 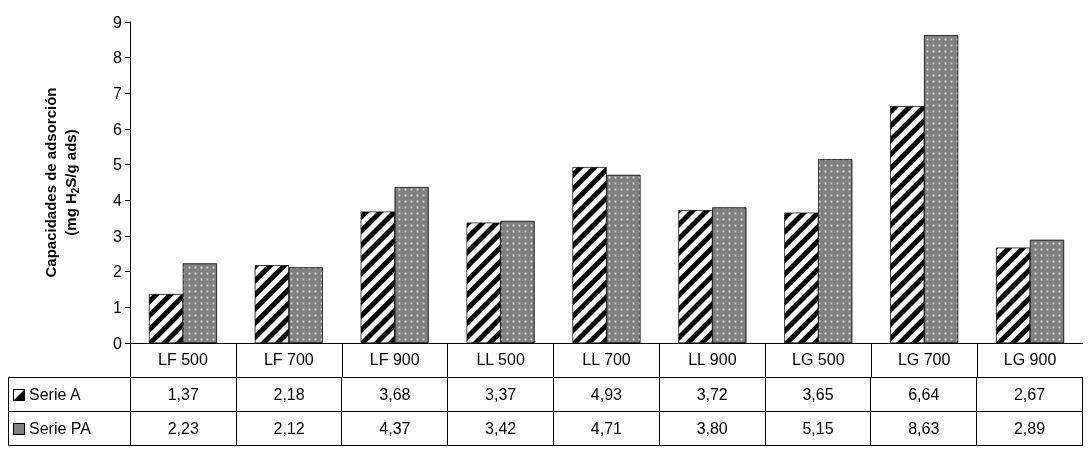 I want to click on data-label: 4,93, so click(x=606, y=394).